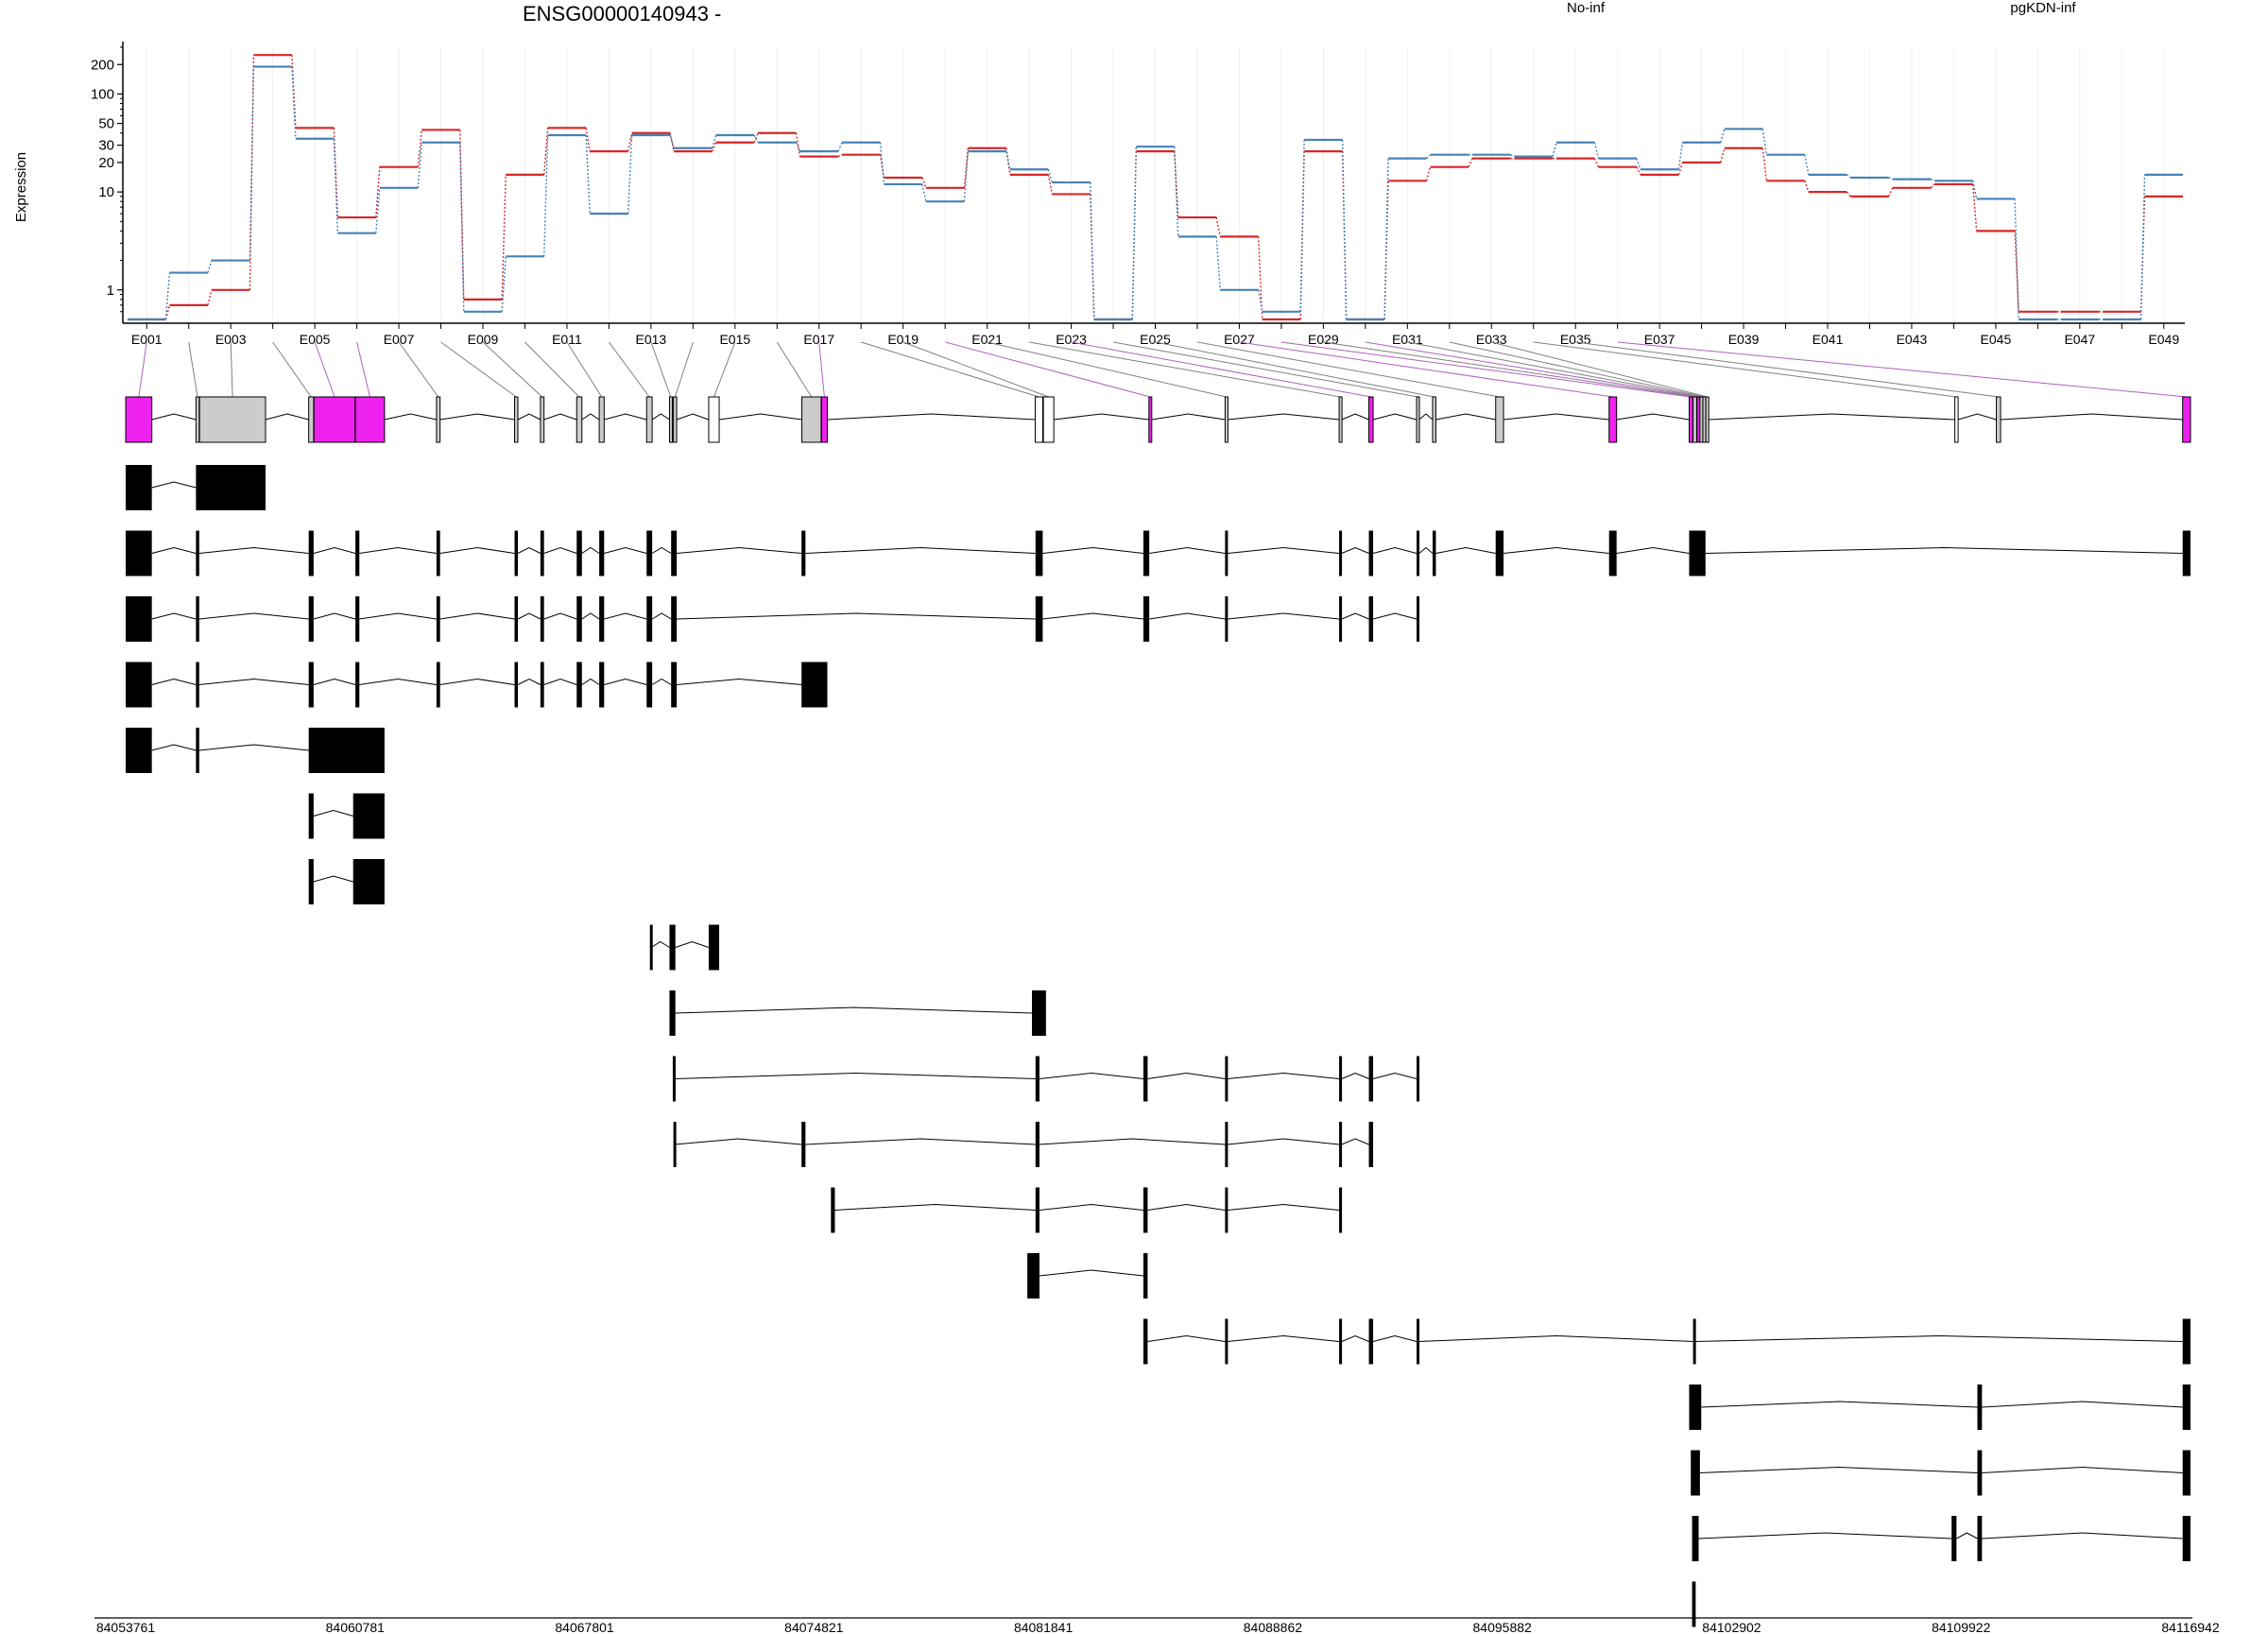  Describe the element at coordinates (1044, 1627) in the screenshot. I see `coord-label: 84081841` at that location.